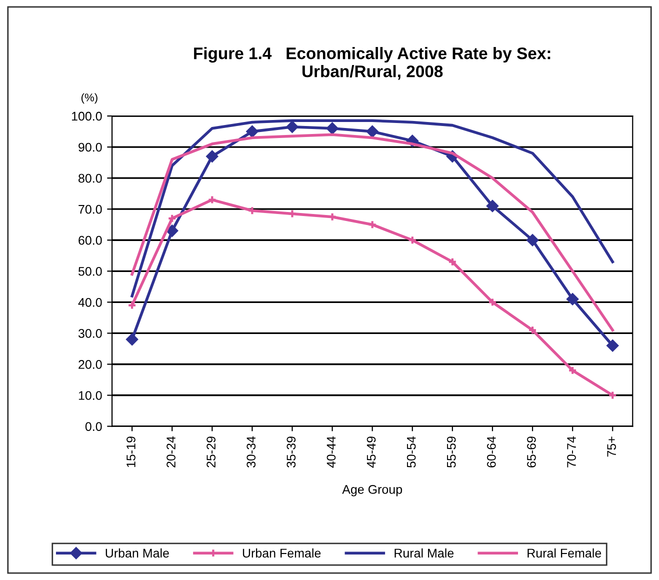  What do you see at coordinates (90, 271) in the screenshot?
I see `y-tick-label: 50.0` at bounding box center [90, 271].